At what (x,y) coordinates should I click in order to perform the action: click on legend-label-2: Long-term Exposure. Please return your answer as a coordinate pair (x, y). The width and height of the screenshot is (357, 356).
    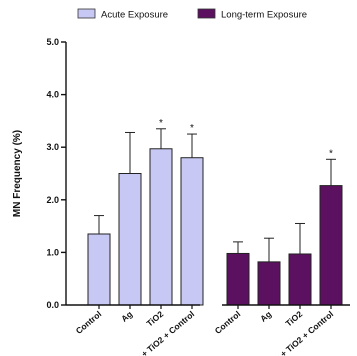
    Looking at the image, I should click on (264, 15).